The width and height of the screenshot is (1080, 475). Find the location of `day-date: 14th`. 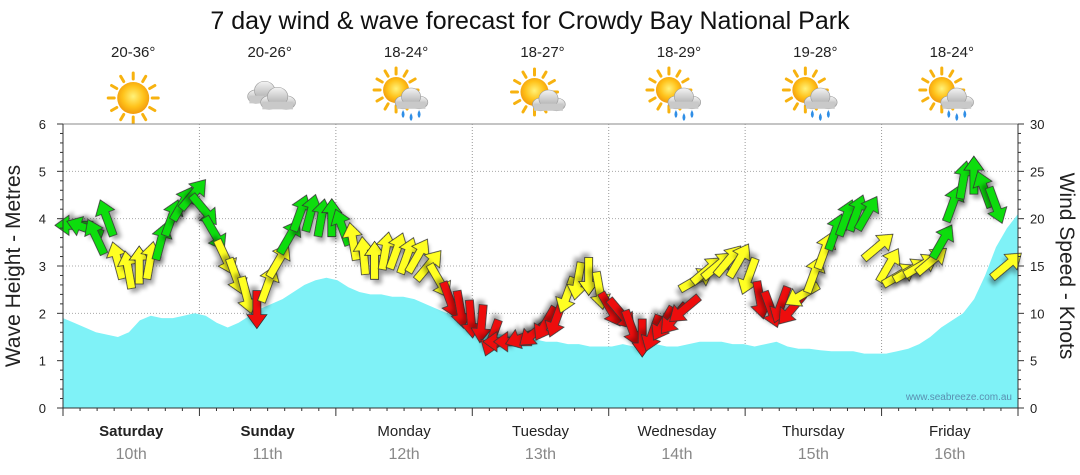

day-date: 14th is located at coordinates (676, 454).